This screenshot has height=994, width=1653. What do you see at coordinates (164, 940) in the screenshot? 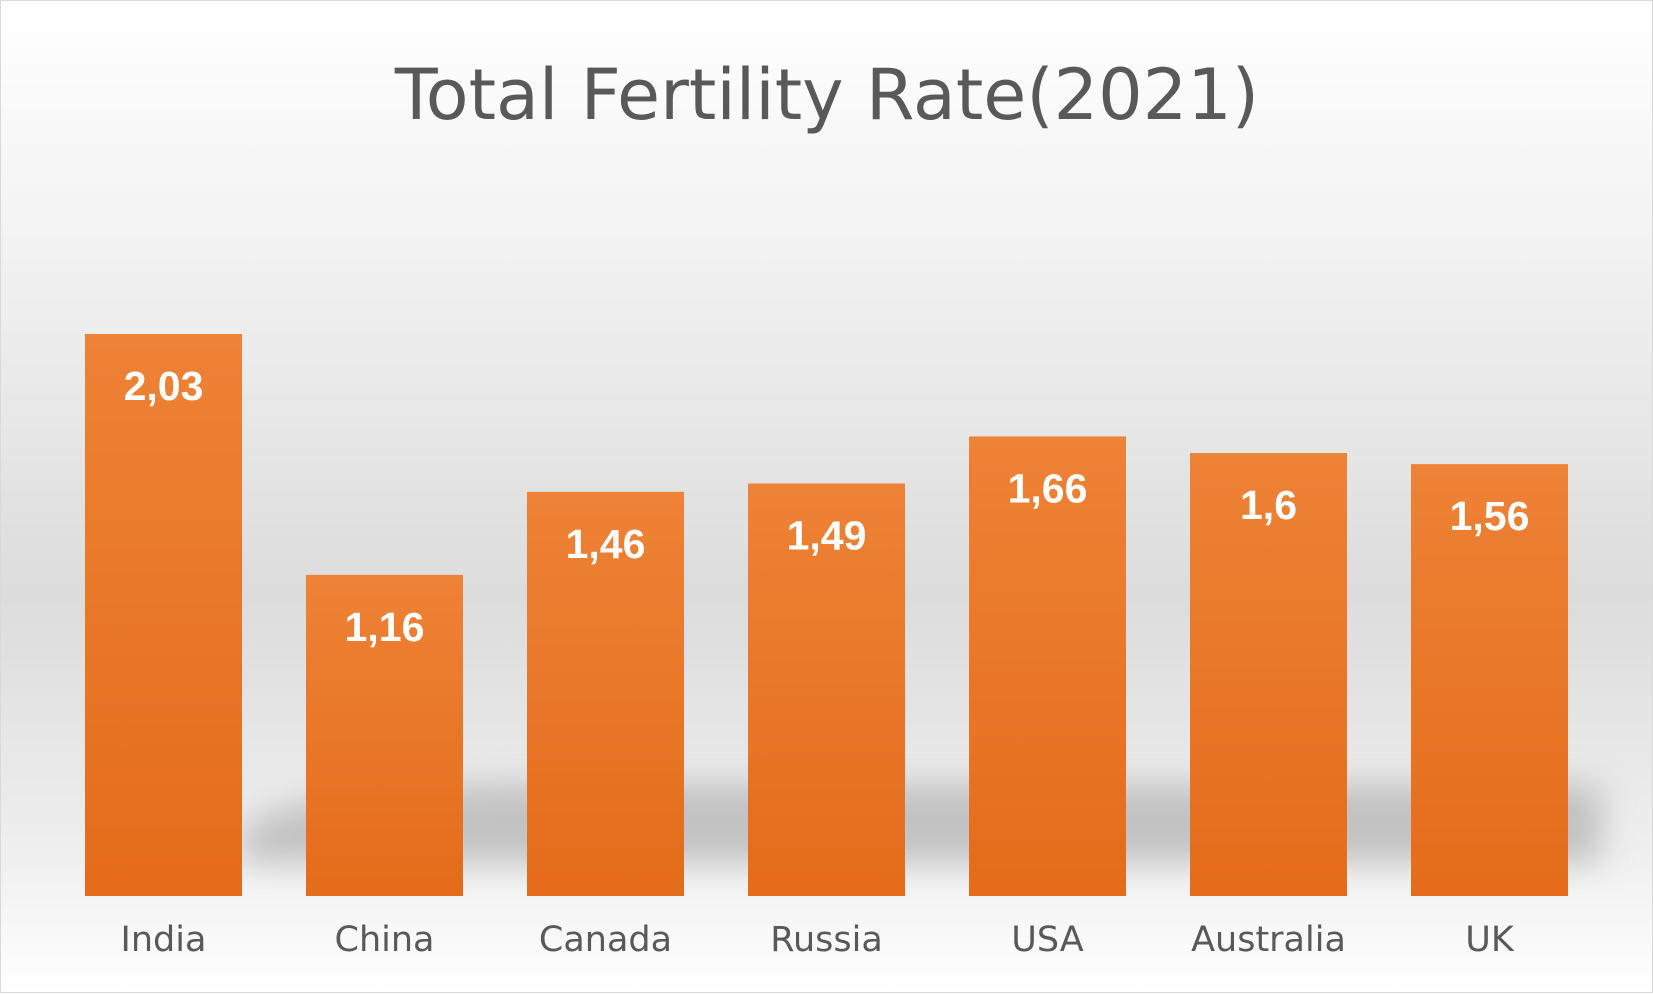
I see `category-label-india: India` at bounding box center [164, 940].